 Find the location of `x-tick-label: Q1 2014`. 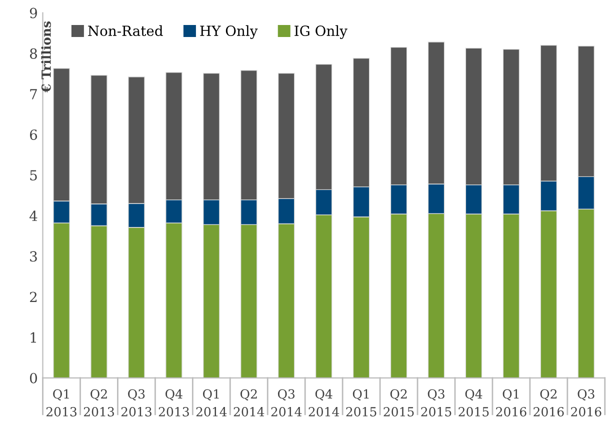

x-tick-label: Q1 2014 is located at coordinates (211, 402).